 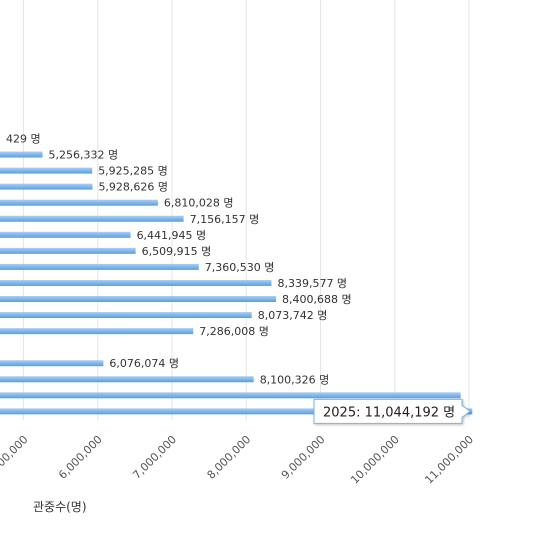 I want to click on tooltip-box, so click(x=392, y=411).